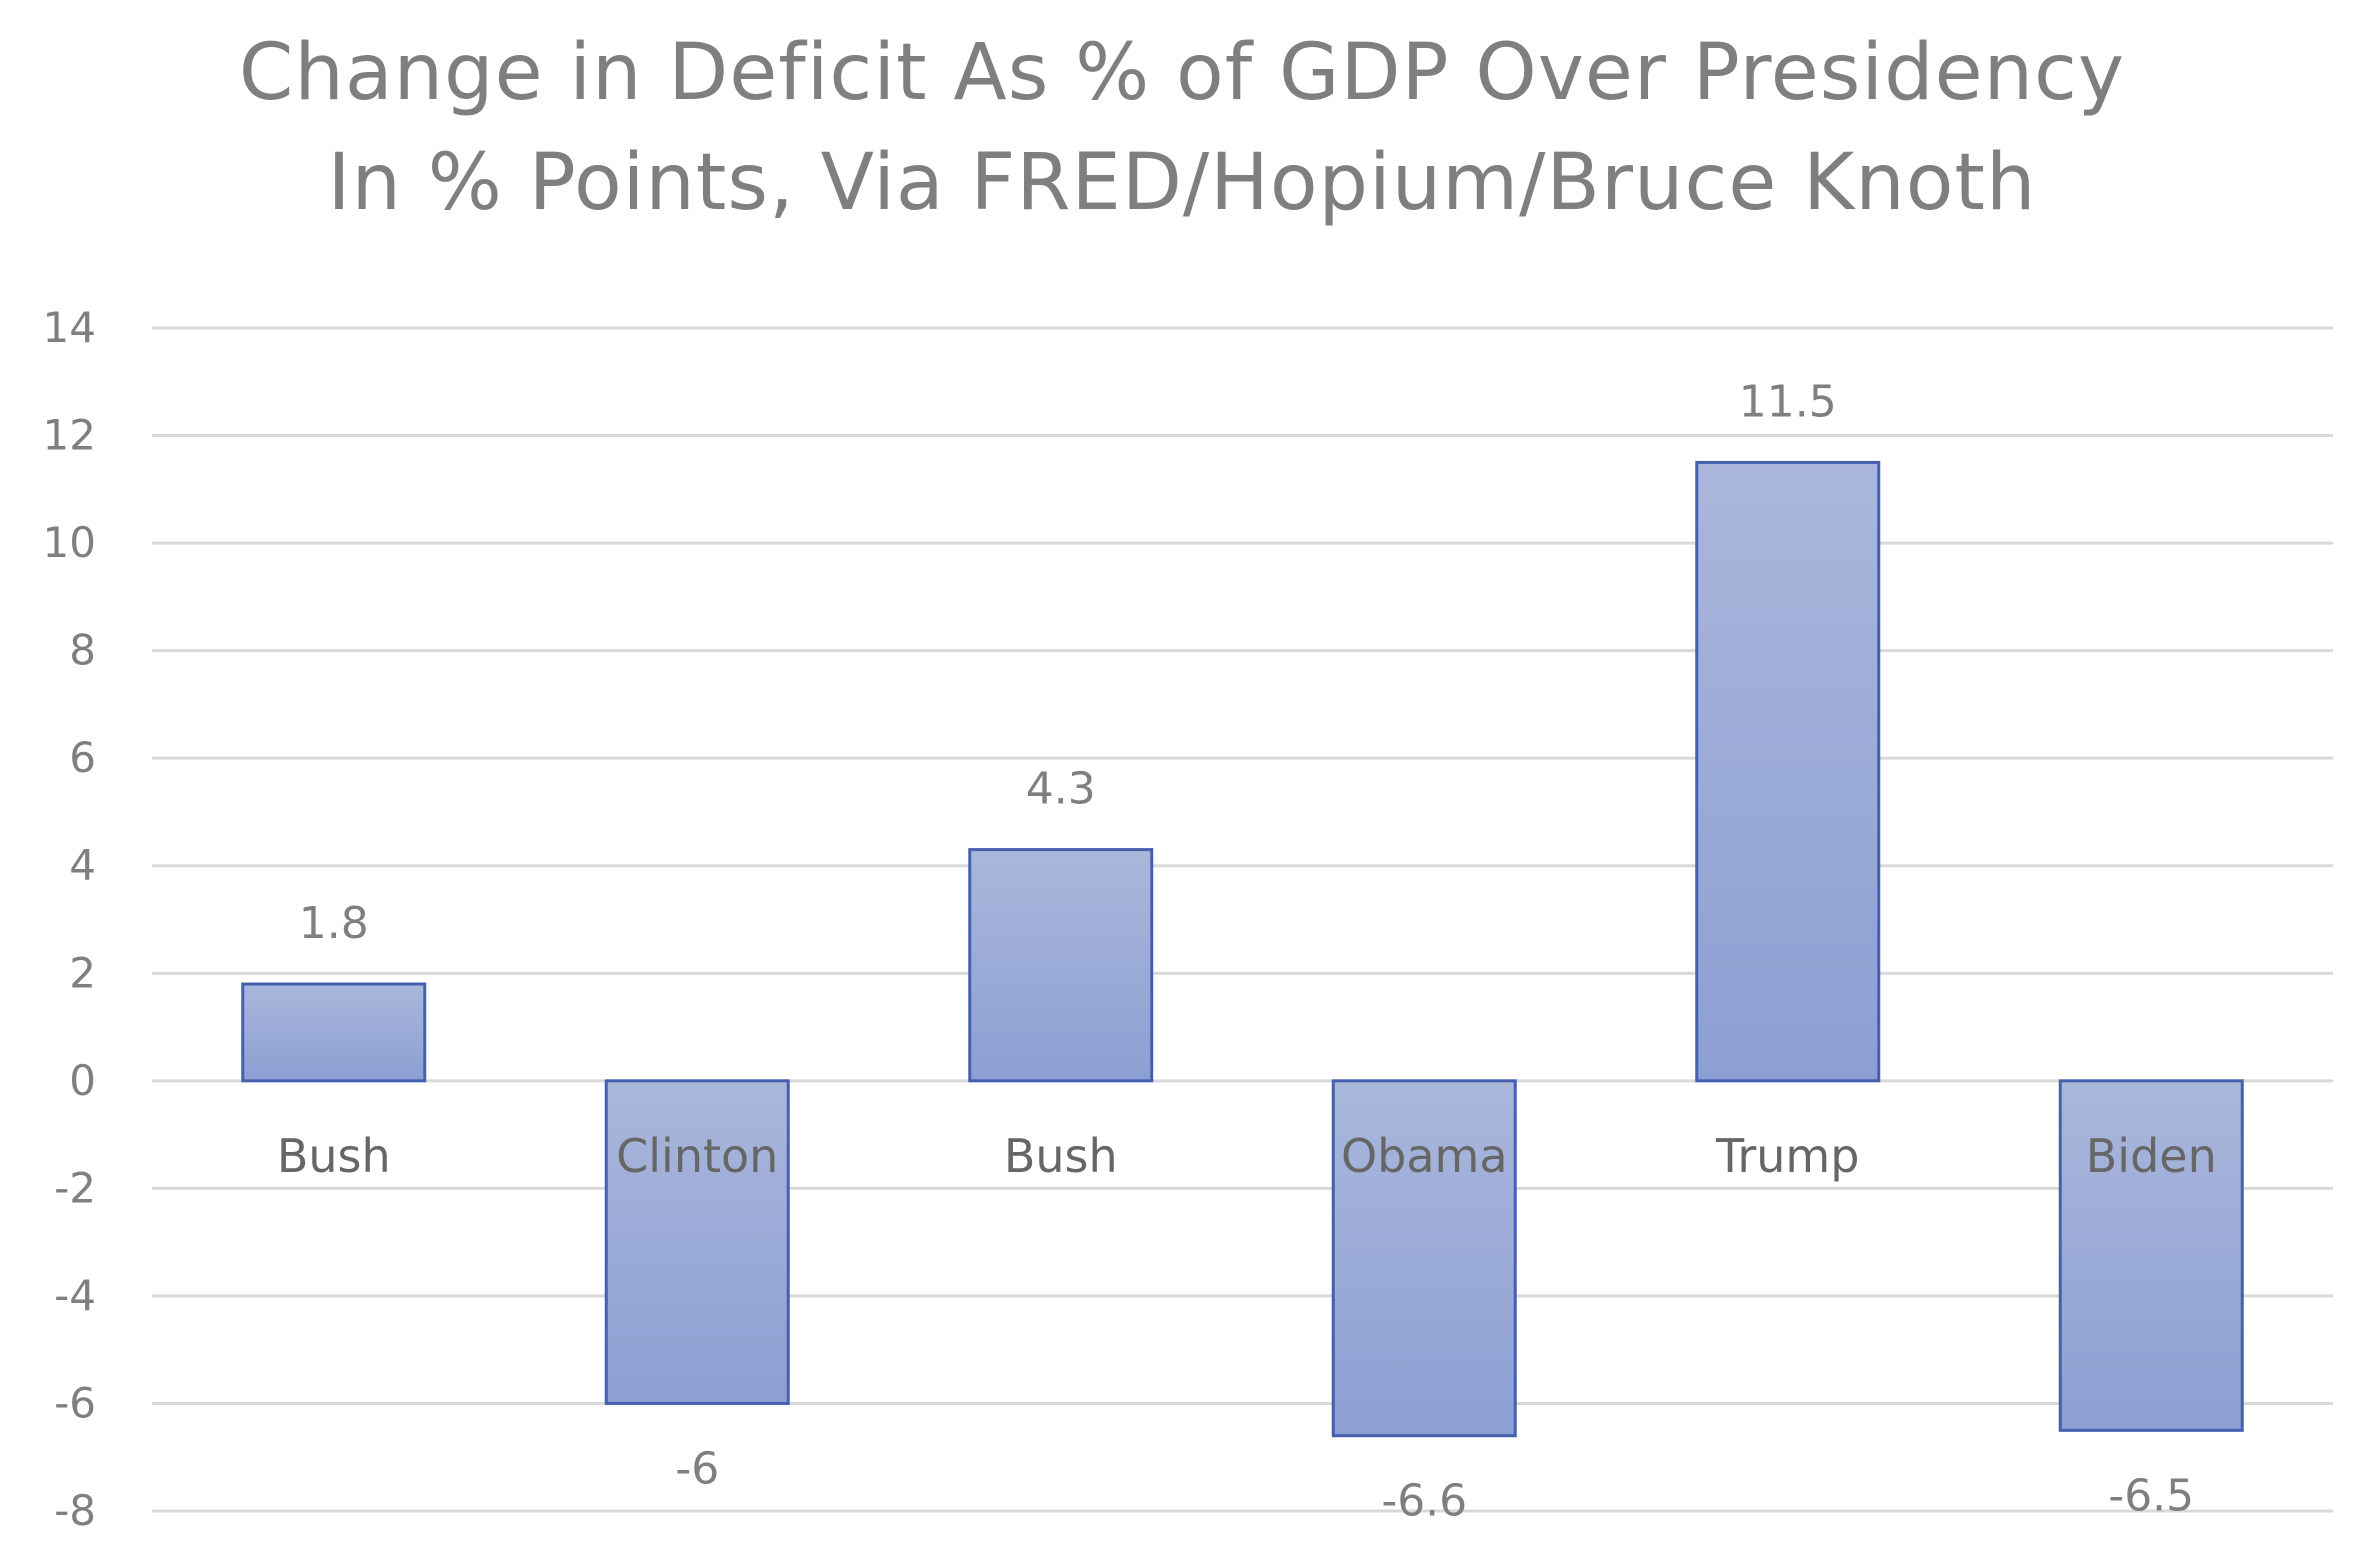 The width and height of the screenshot is (2364, 1550). I want to click on y-tick-label: 0, so click(82, 1080).